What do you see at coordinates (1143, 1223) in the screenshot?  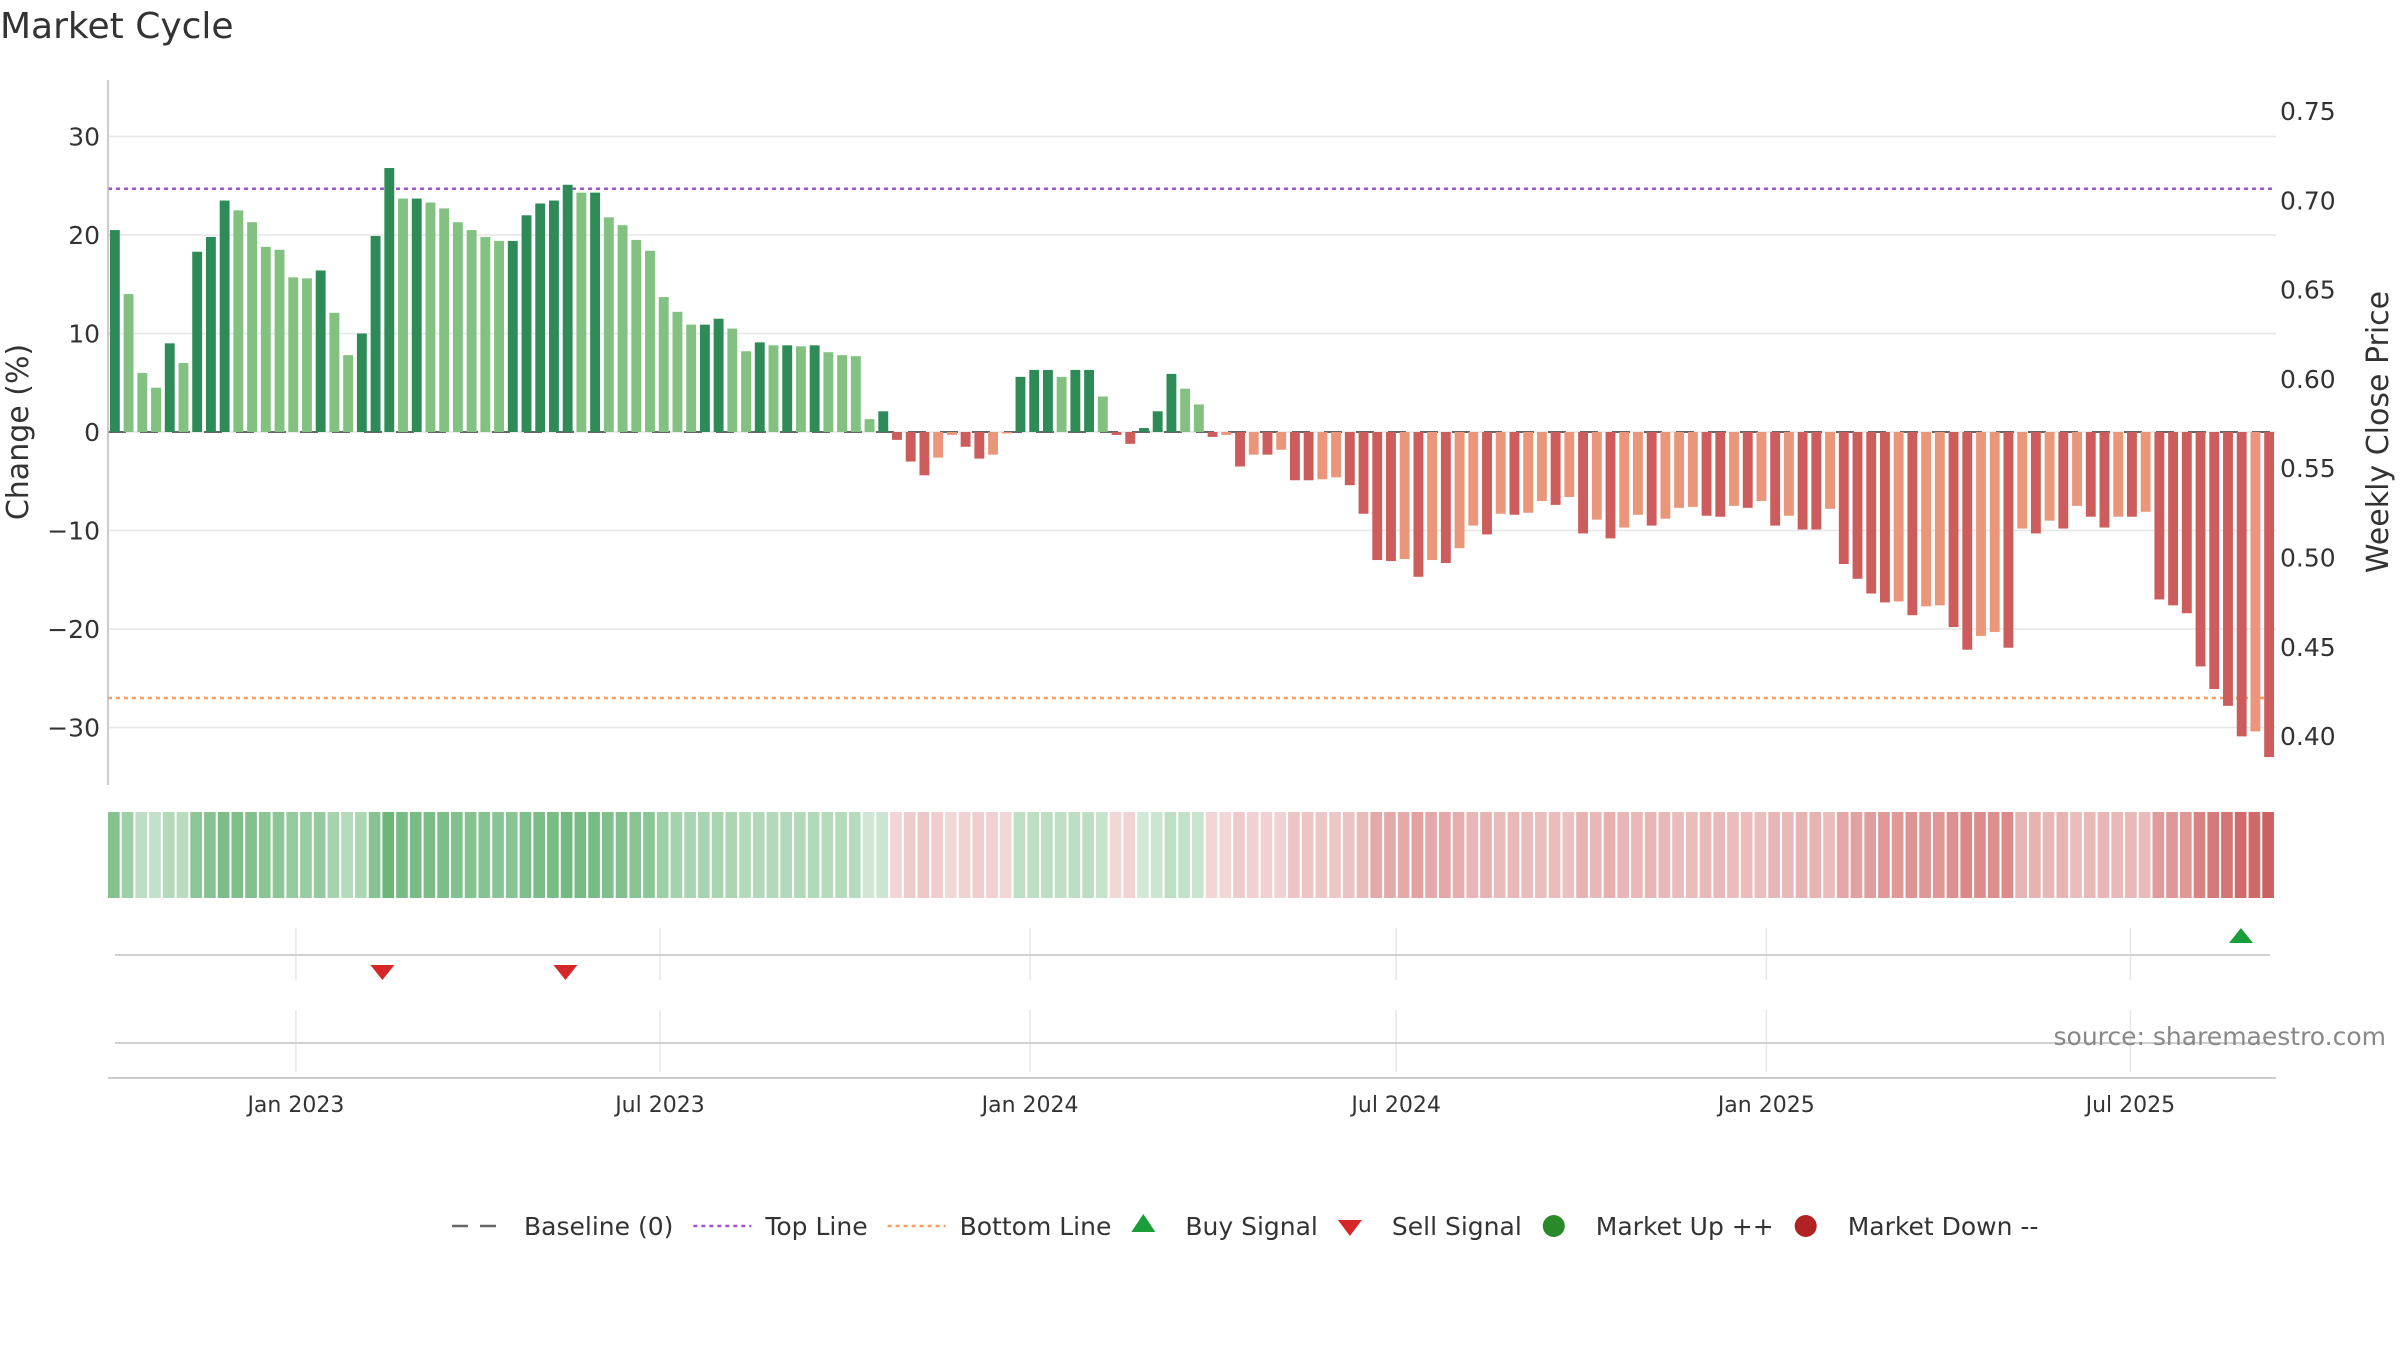 I see `legend-buy-swatch` at bounding box center [1143, 1223].